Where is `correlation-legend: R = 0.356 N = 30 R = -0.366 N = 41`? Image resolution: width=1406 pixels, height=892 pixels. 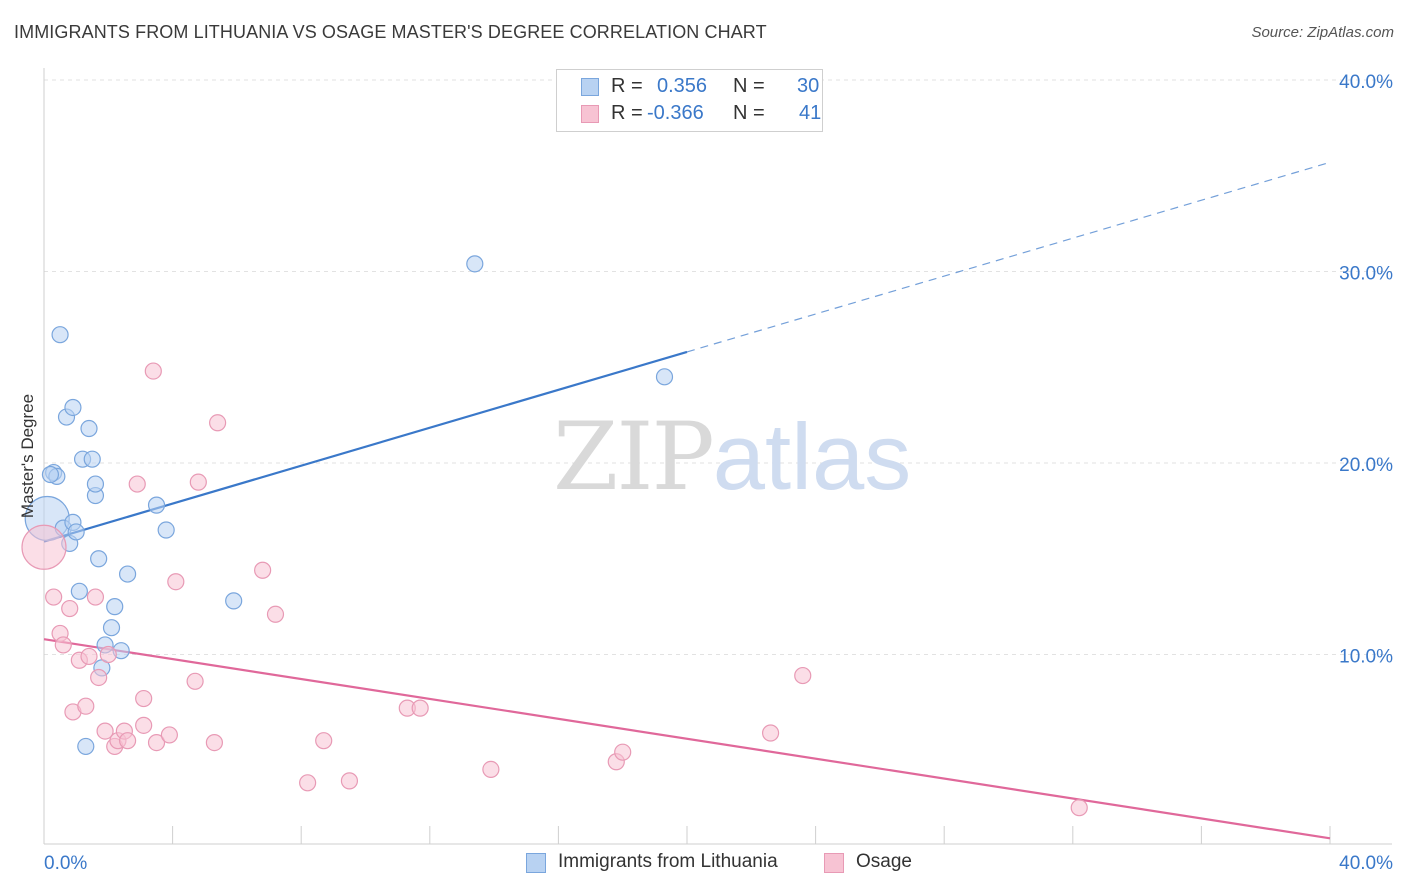
correlation-legend: R = 0.356 N = 30 R = -0.366 N = 41 is located at coordinates (689, 100).